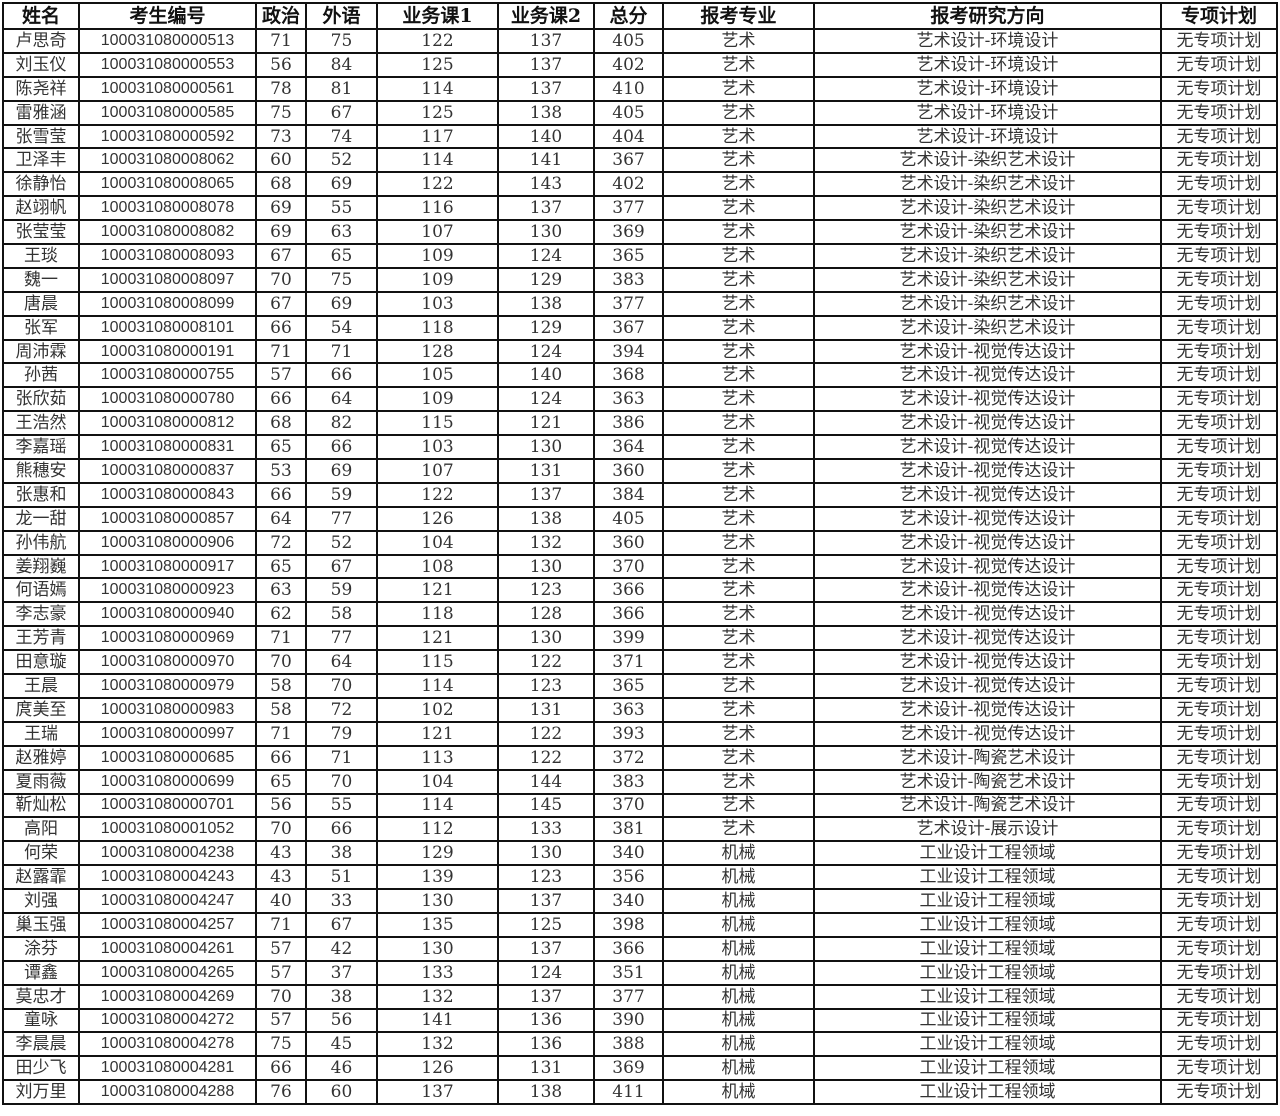 The image size is (1280, 1116). I want to click on subject-2-cell: 123, so click(546, 590).